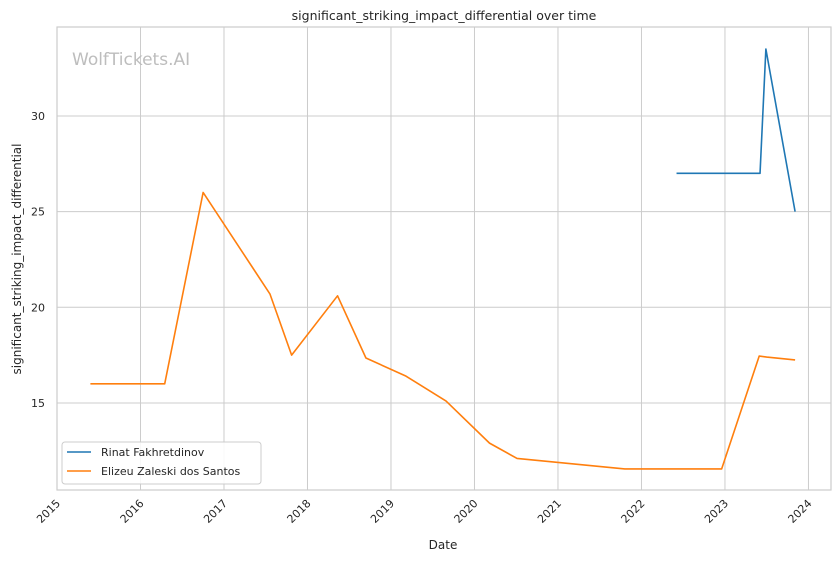 Image resolution: width=840 pixels, height=561 pixels. I want to click on x-tick-label: 2024, so click(800, 511).